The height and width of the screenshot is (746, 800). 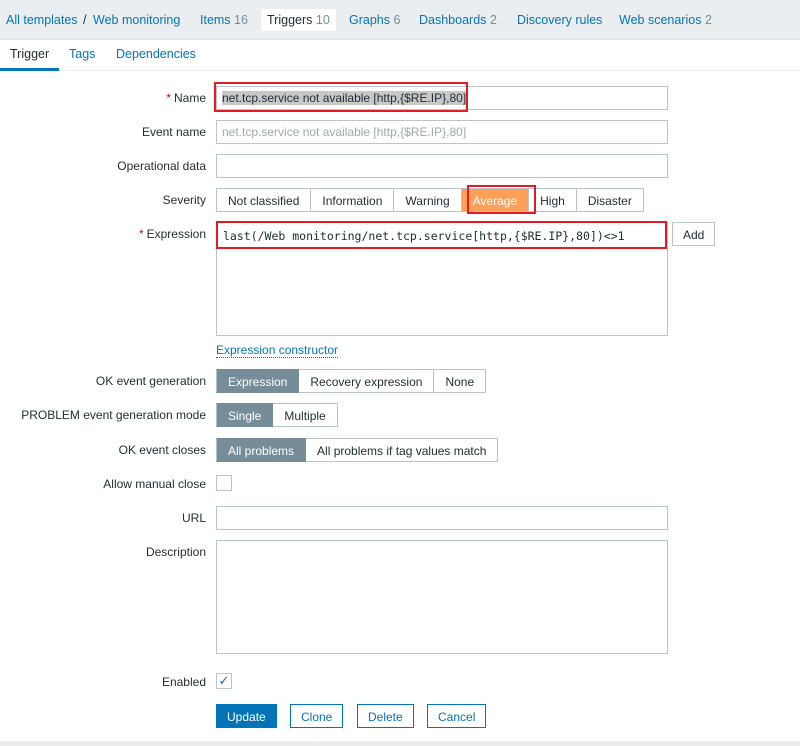 I want to click on severity-not-classified: Not classified, so click(x=264, y=200).